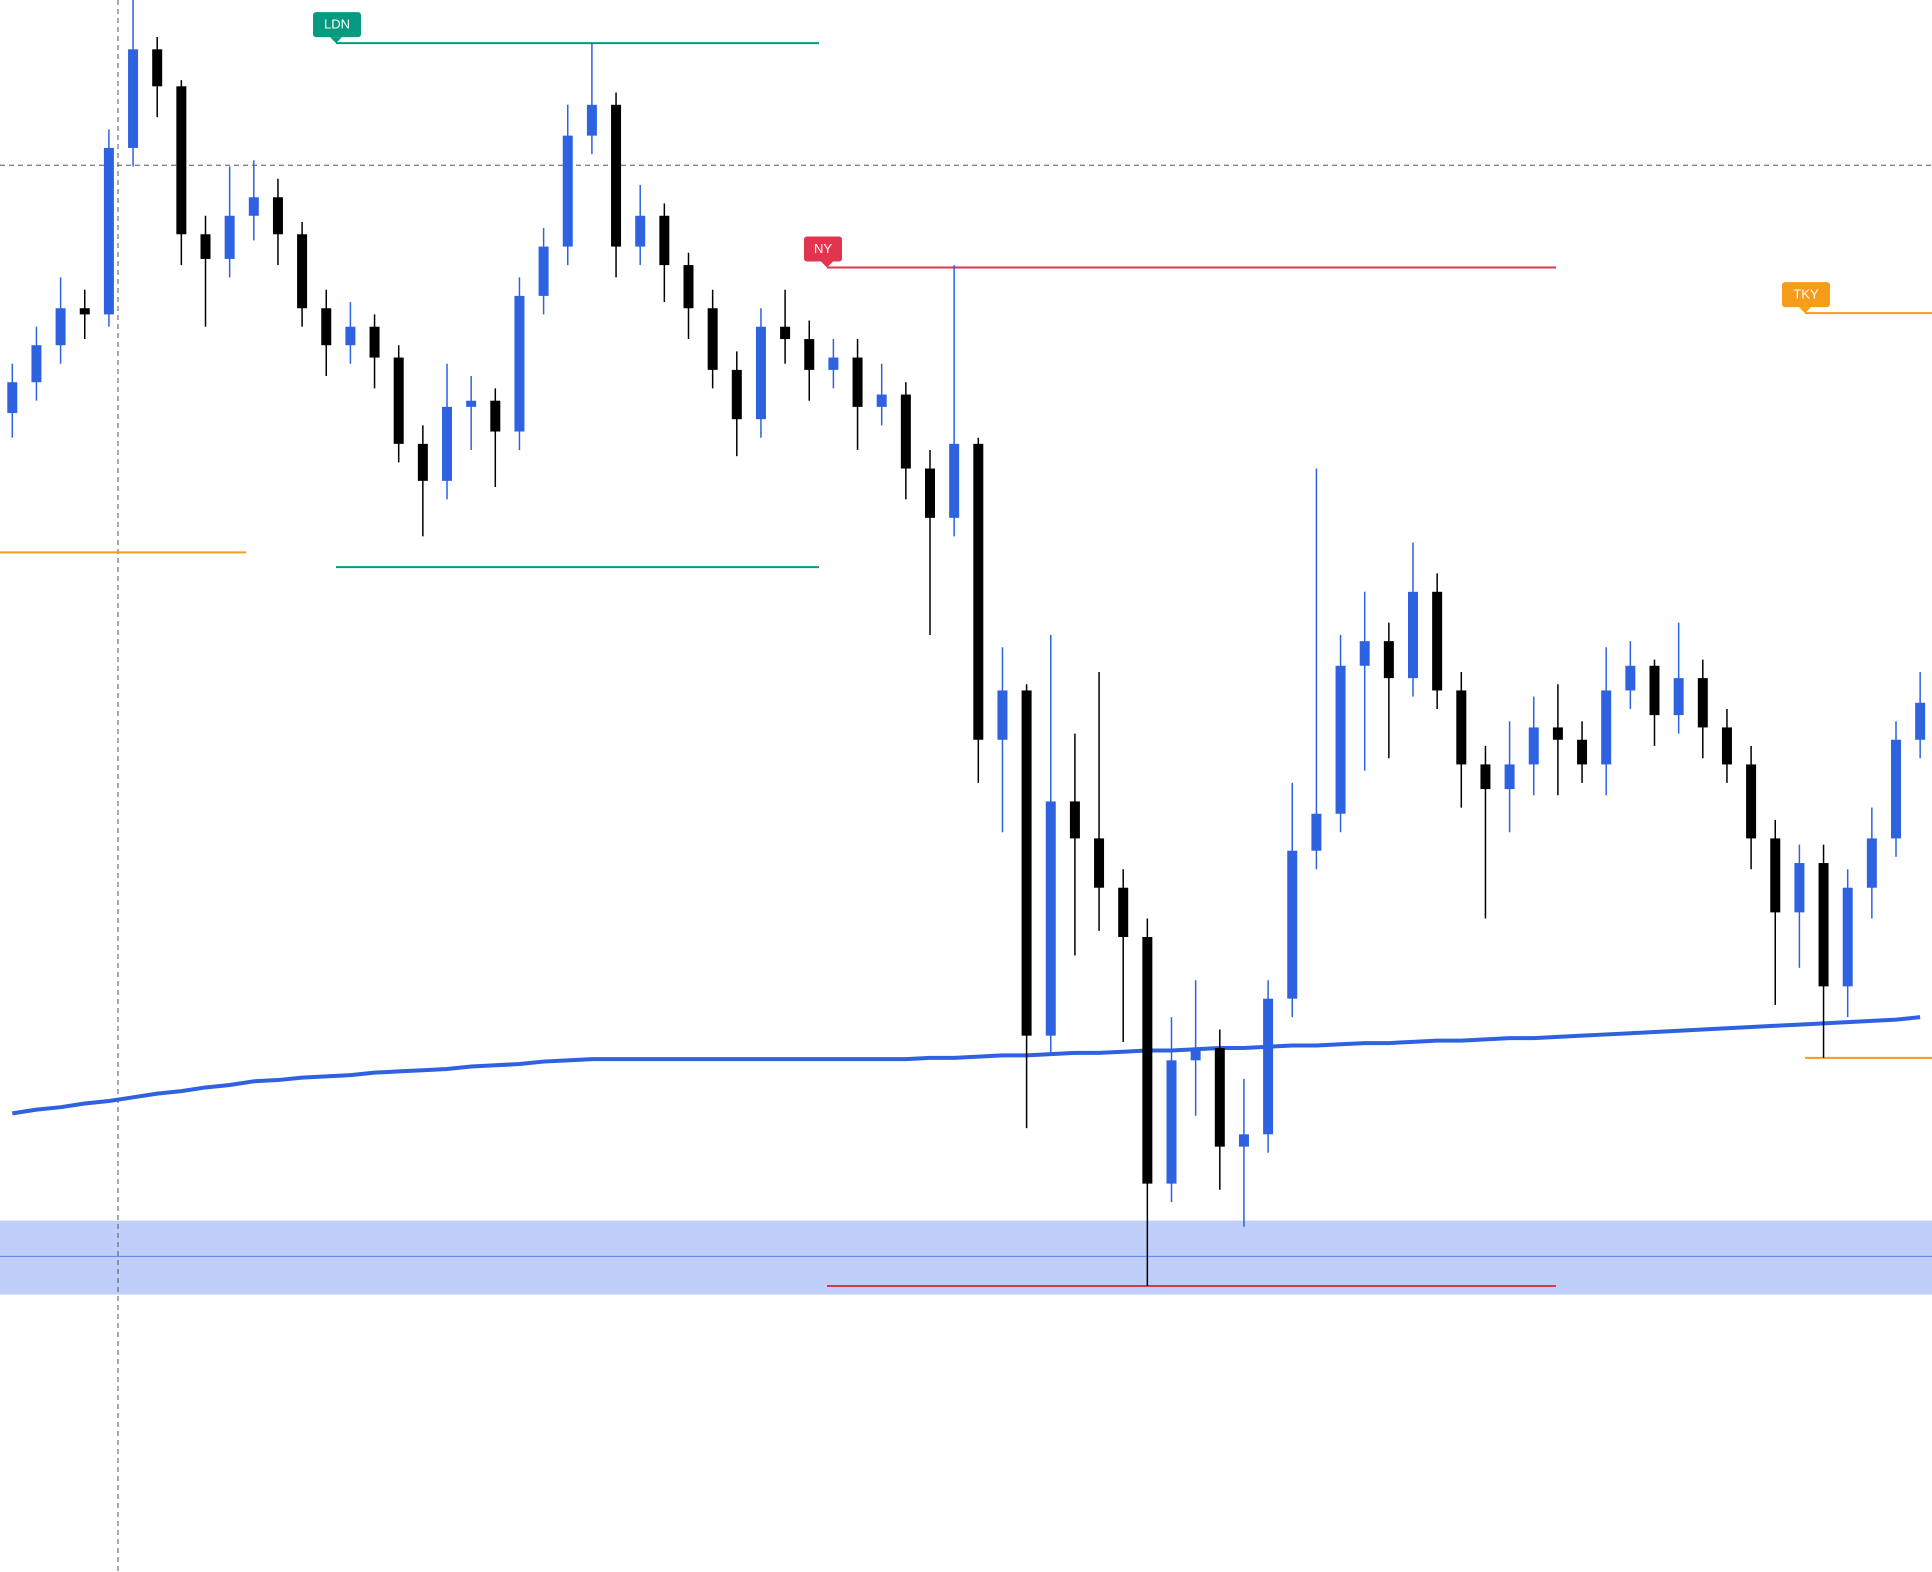 Image resolution: width=1932 pixels, height=1572 pixels. I want to click on moving-average, so click(966, 1065).